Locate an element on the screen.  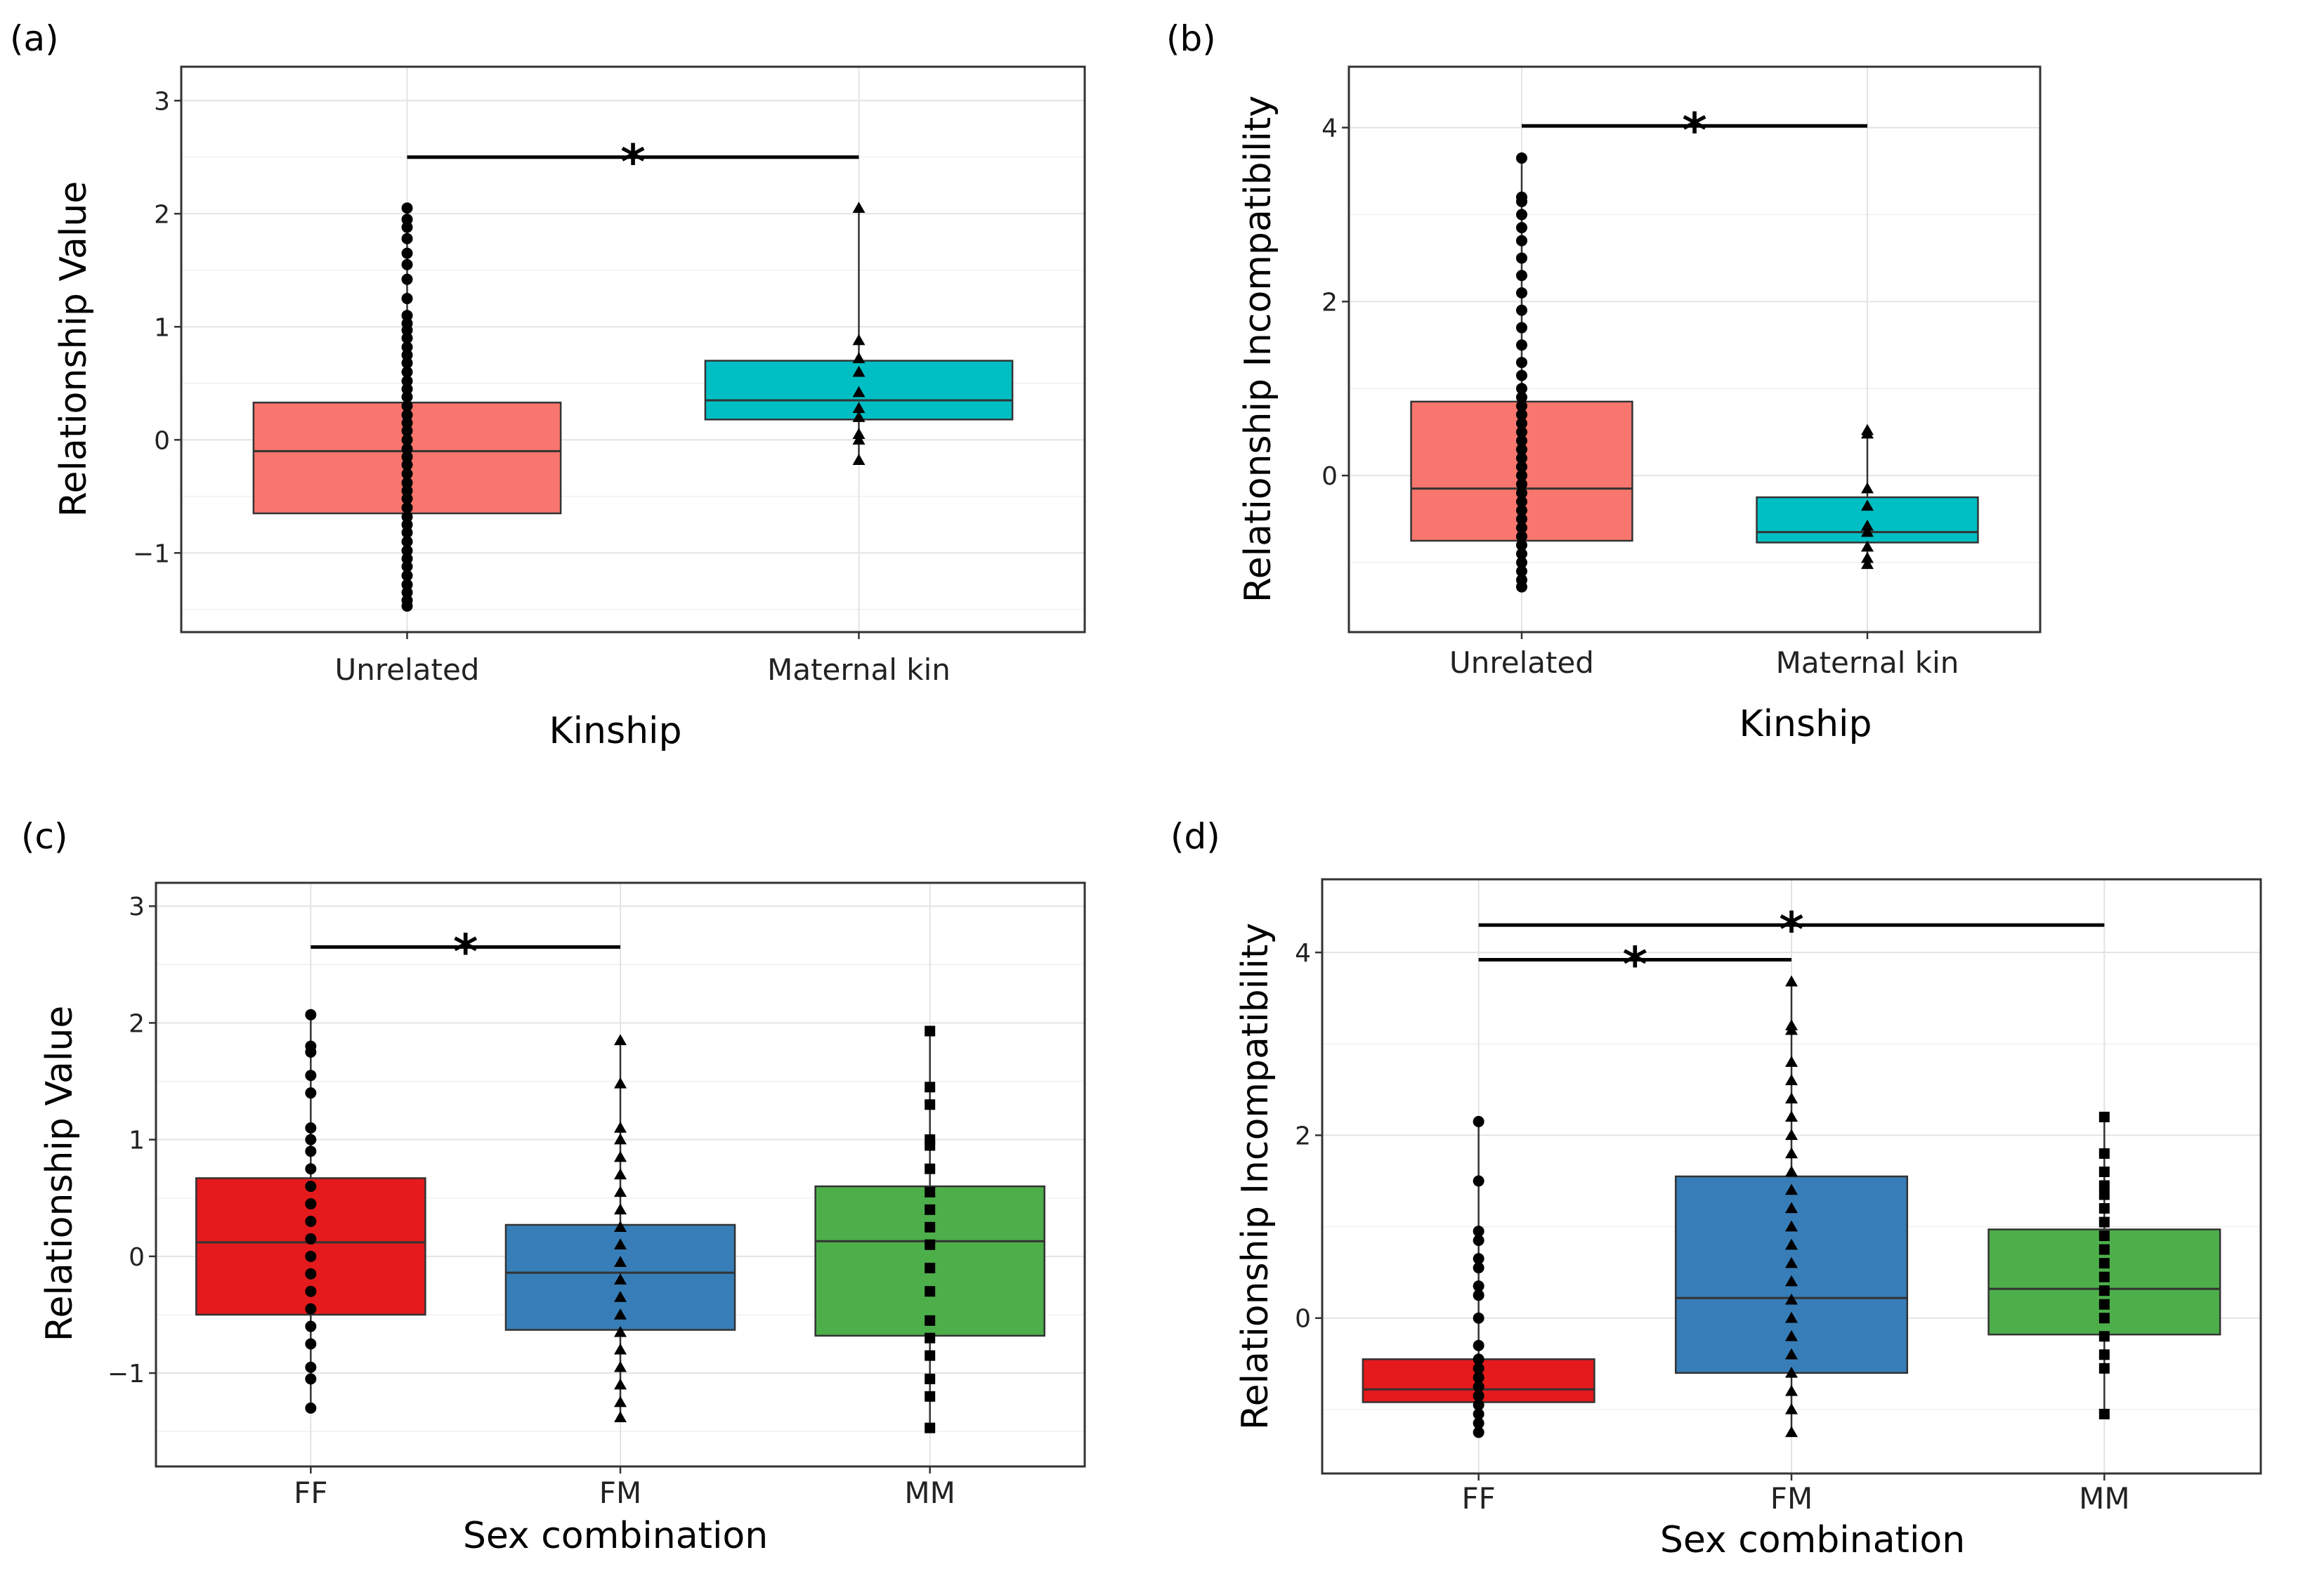
panel-label: (a) is located at coordinates (34, 38).